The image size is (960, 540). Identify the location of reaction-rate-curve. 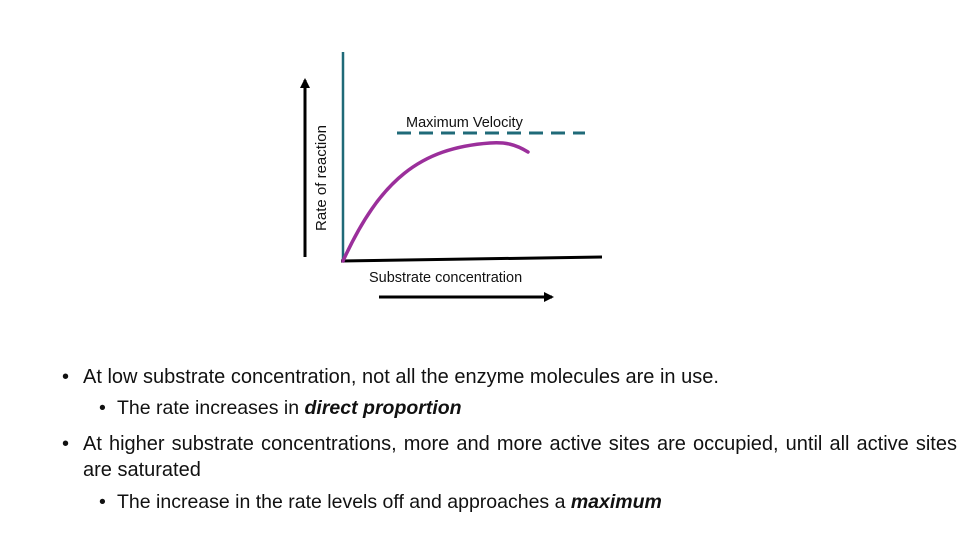
(435, 202).